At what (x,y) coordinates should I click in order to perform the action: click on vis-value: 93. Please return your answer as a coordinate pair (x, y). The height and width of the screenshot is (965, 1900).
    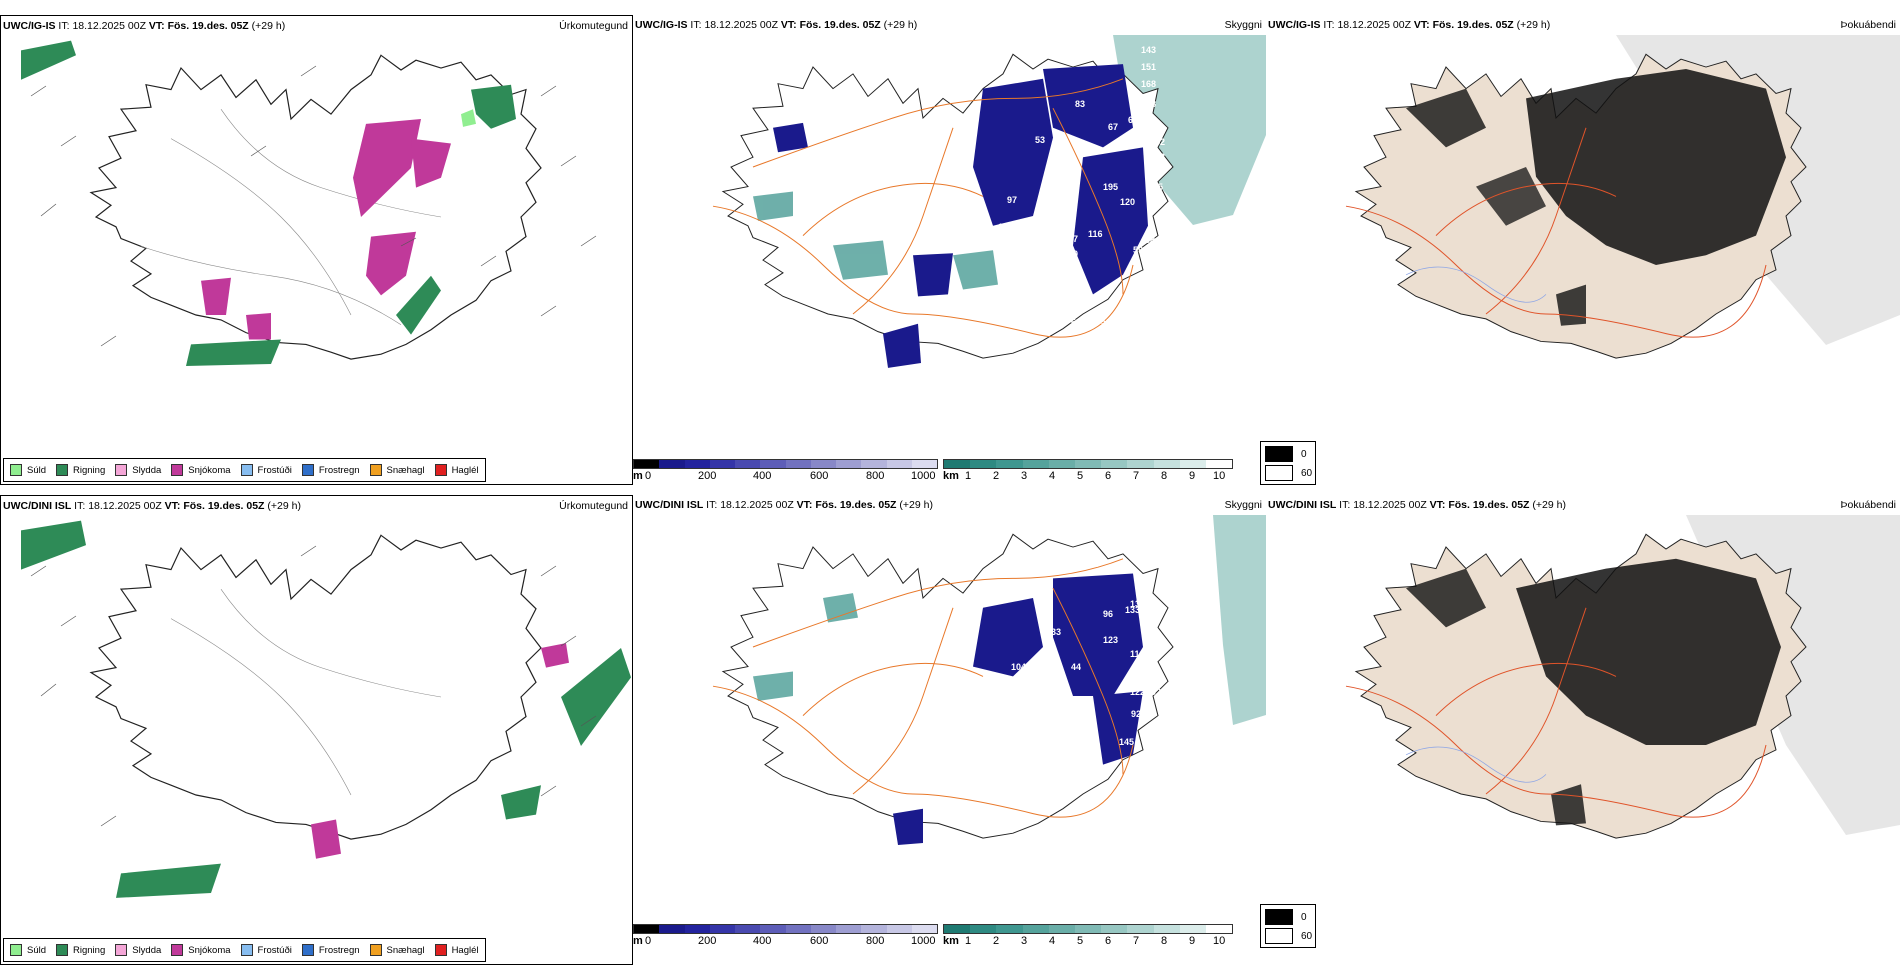
    Looking at the image, I should click on (996, 720).